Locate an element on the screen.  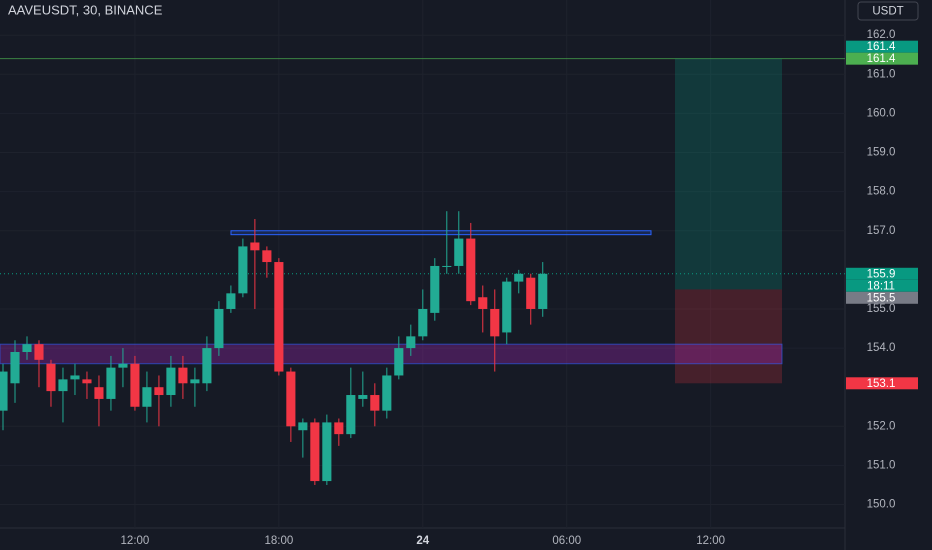
y-tick-label: 158.0 is located at coordinates (881, 192).